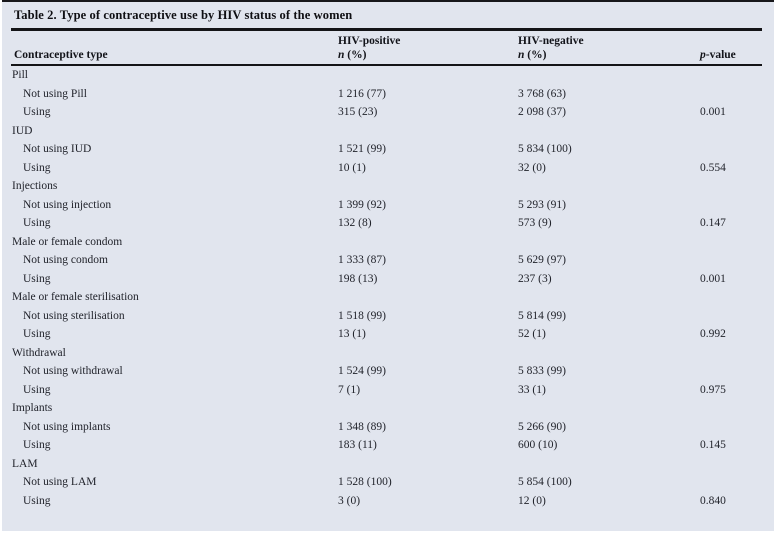 Image resolution: width=782 pixels, height=533 pixels. I want to click on table-row: Not using withdrawal 1 524 (99) 5 833 (99), so click(386, 371).